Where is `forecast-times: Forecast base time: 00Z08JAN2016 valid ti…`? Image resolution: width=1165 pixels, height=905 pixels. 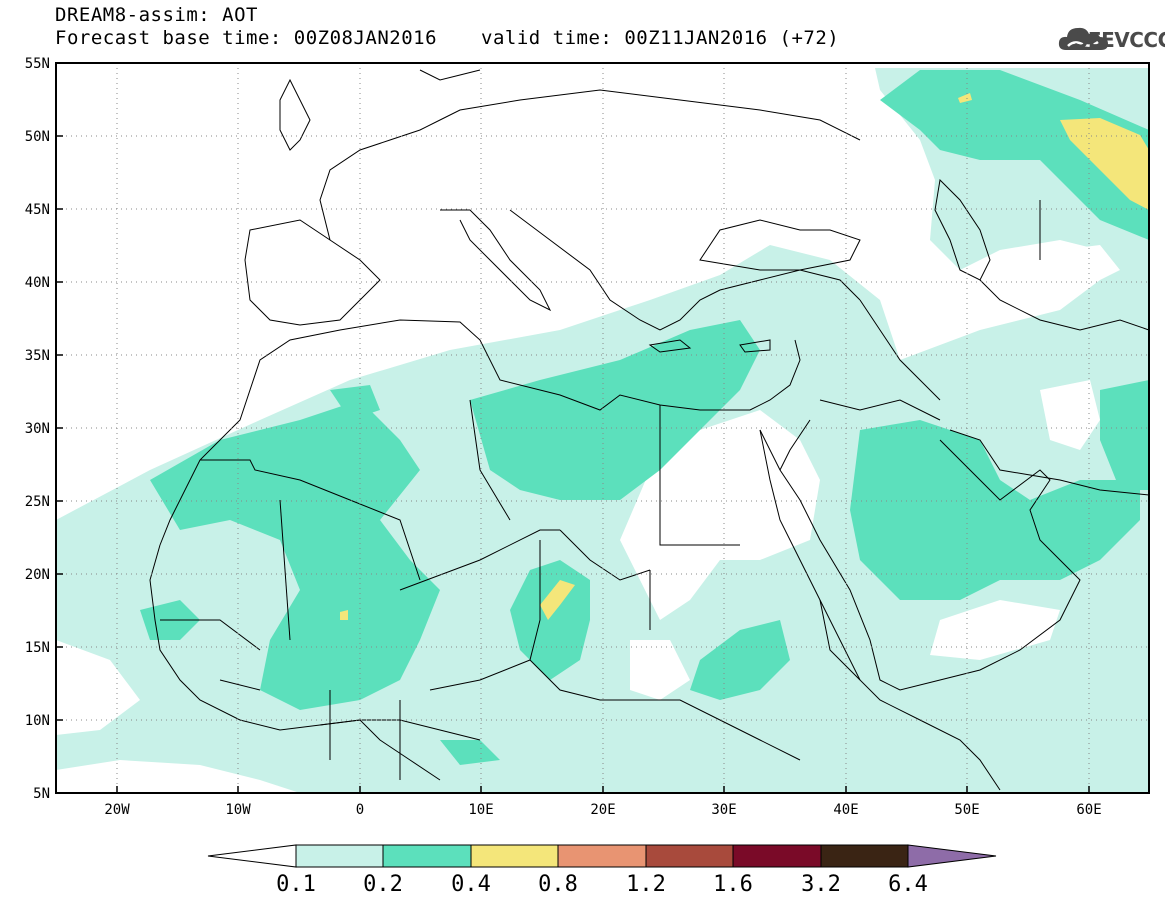
forecast-times: Forecast base time: 00Z08JAN2016 valid ti… is located at coordinates (447, 38).